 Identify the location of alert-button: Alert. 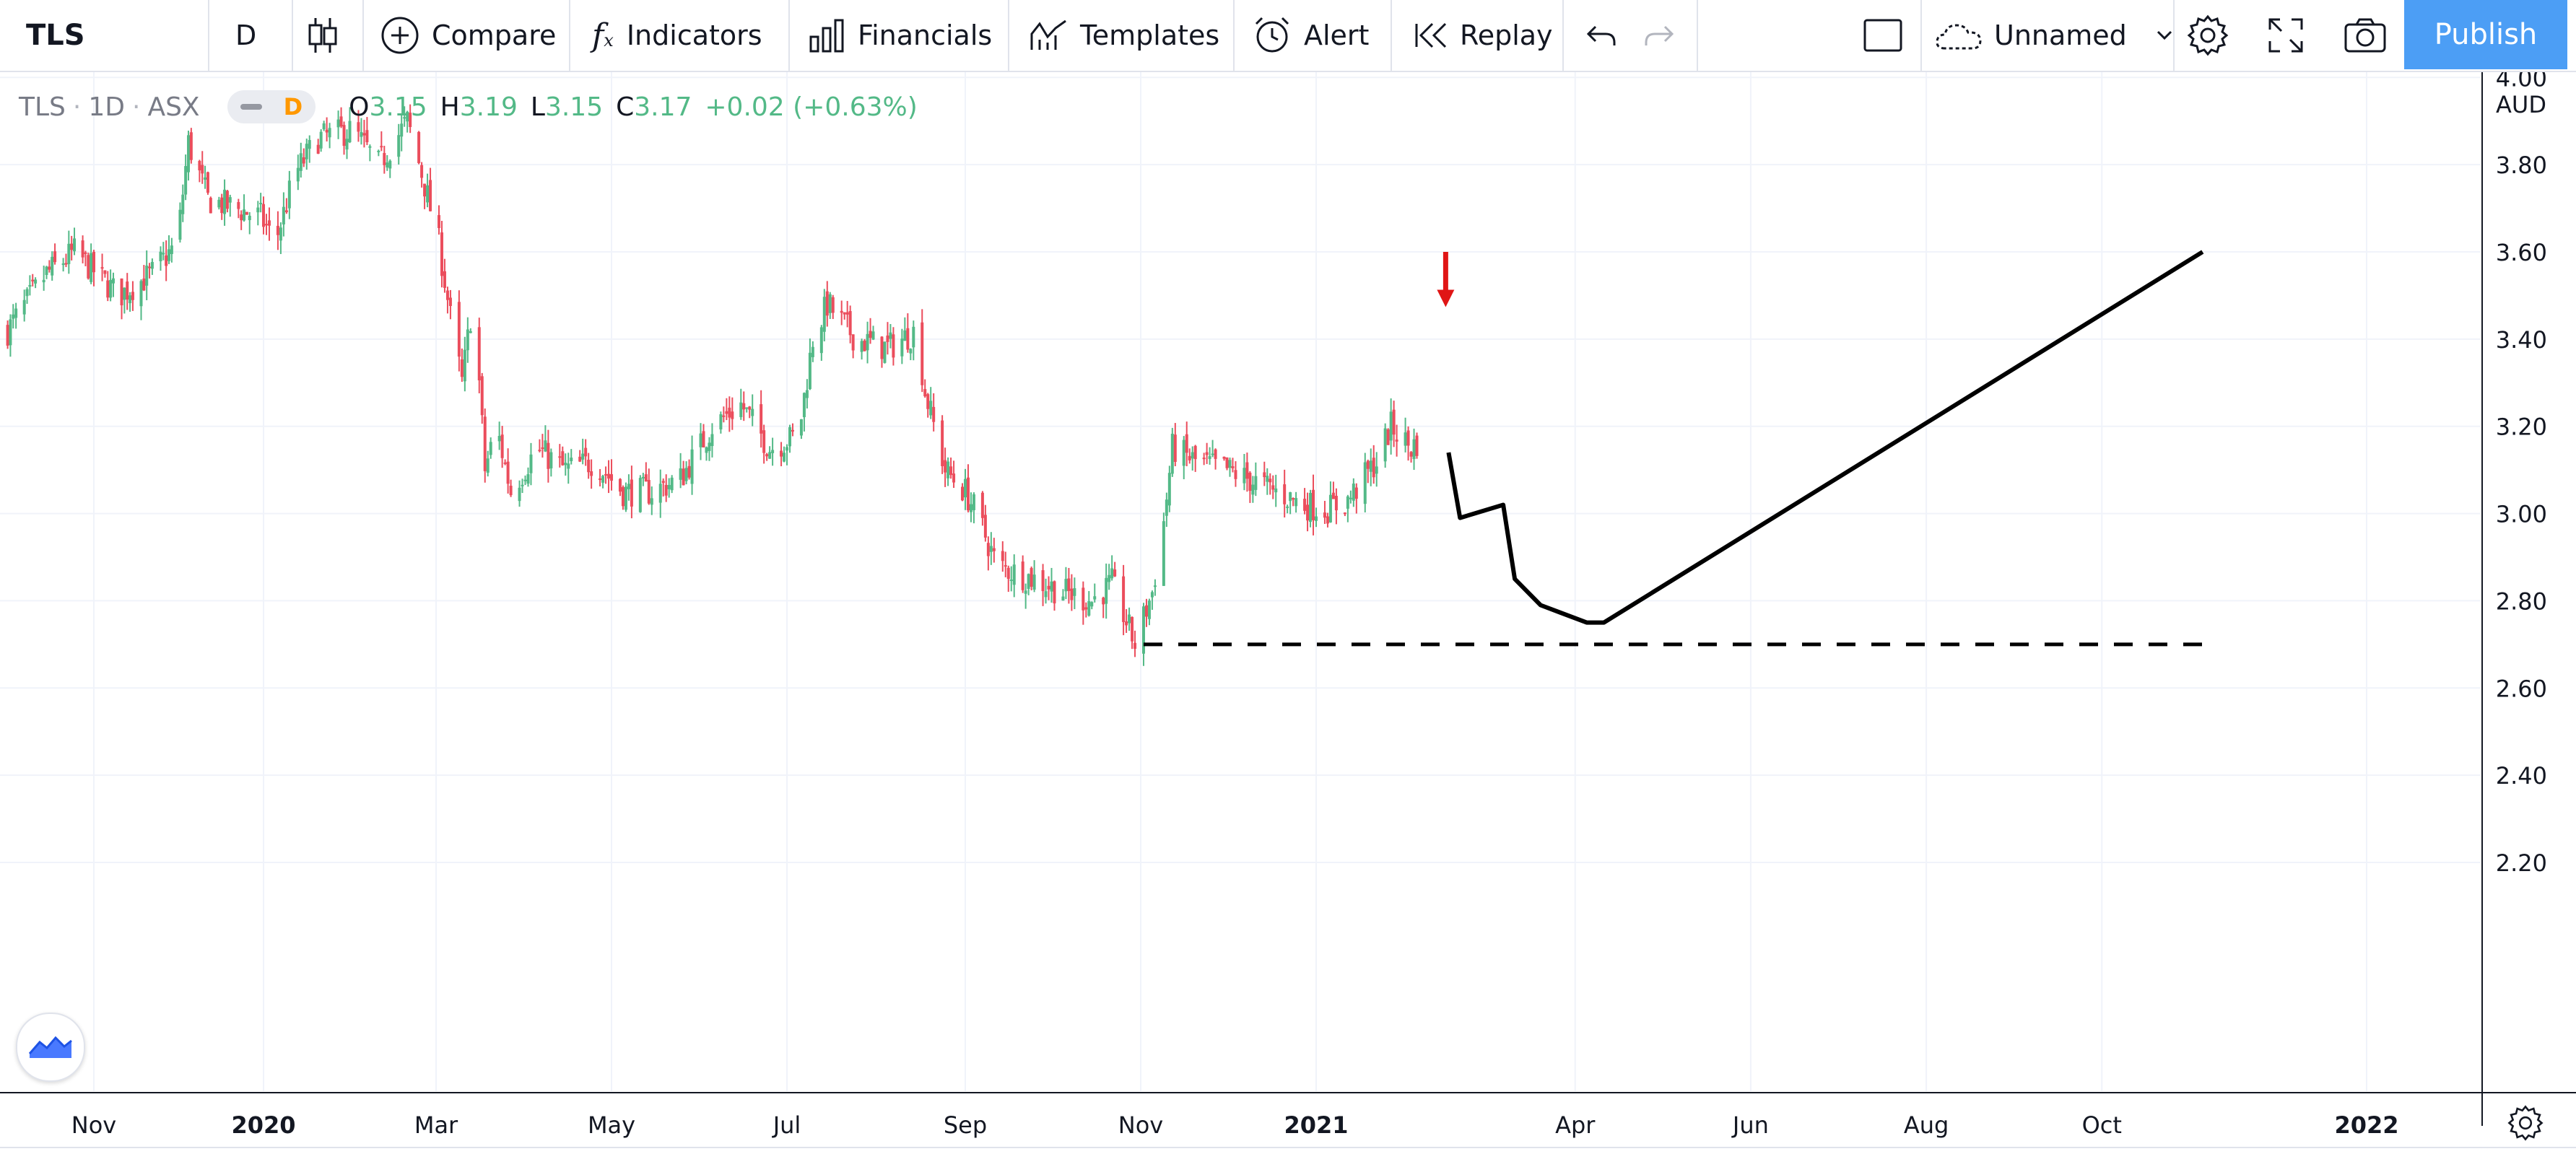
(1310, 35).